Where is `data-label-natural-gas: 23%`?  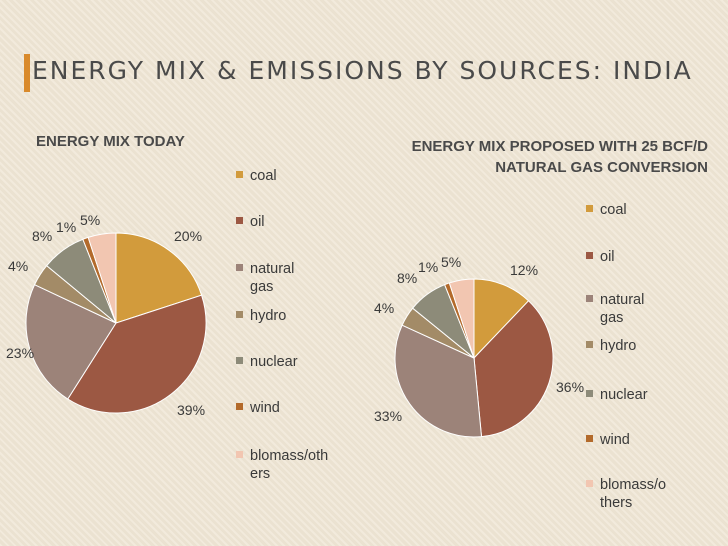
data-label-natural-gas: 23% is located at coordinates (20, 353).